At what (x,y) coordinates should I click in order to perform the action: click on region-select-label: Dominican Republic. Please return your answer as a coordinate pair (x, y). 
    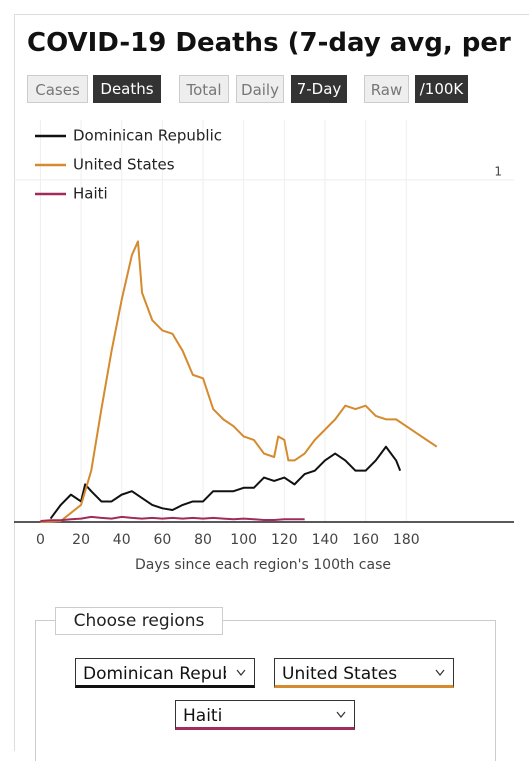
    Looking at the image, I should click on (154, 674).